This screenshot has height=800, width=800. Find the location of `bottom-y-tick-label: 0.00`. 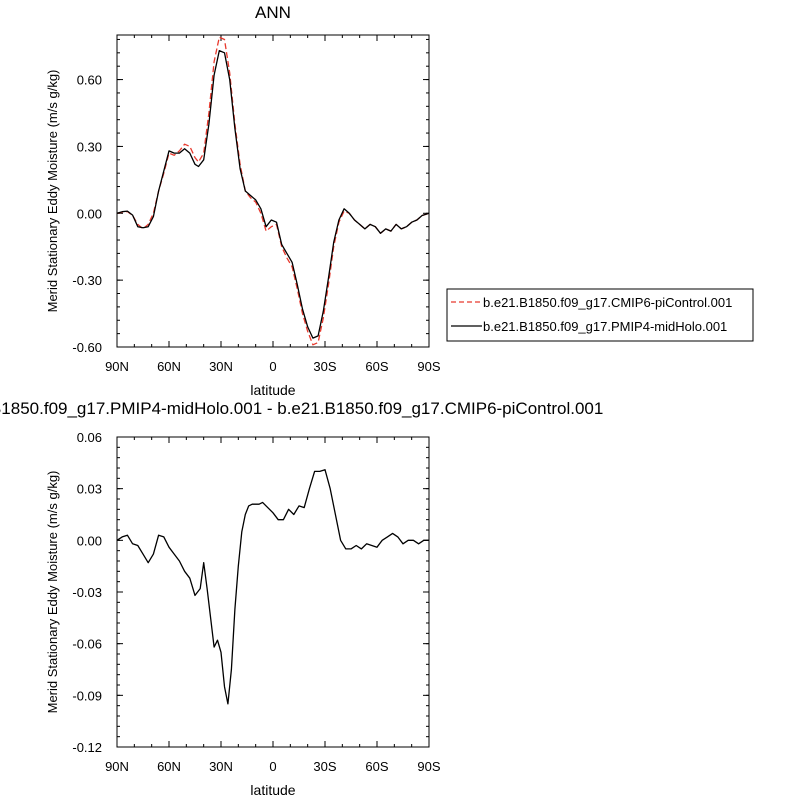

bottom-y-tick-label: 0.00 is located at coordinates (89, 540).